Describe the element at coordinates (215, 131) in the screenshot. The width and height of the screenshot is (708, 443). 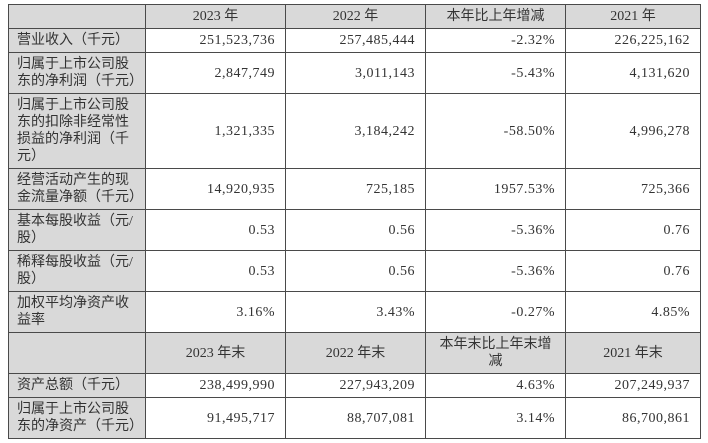
I see `value-cell: 1,321,335` at that location.